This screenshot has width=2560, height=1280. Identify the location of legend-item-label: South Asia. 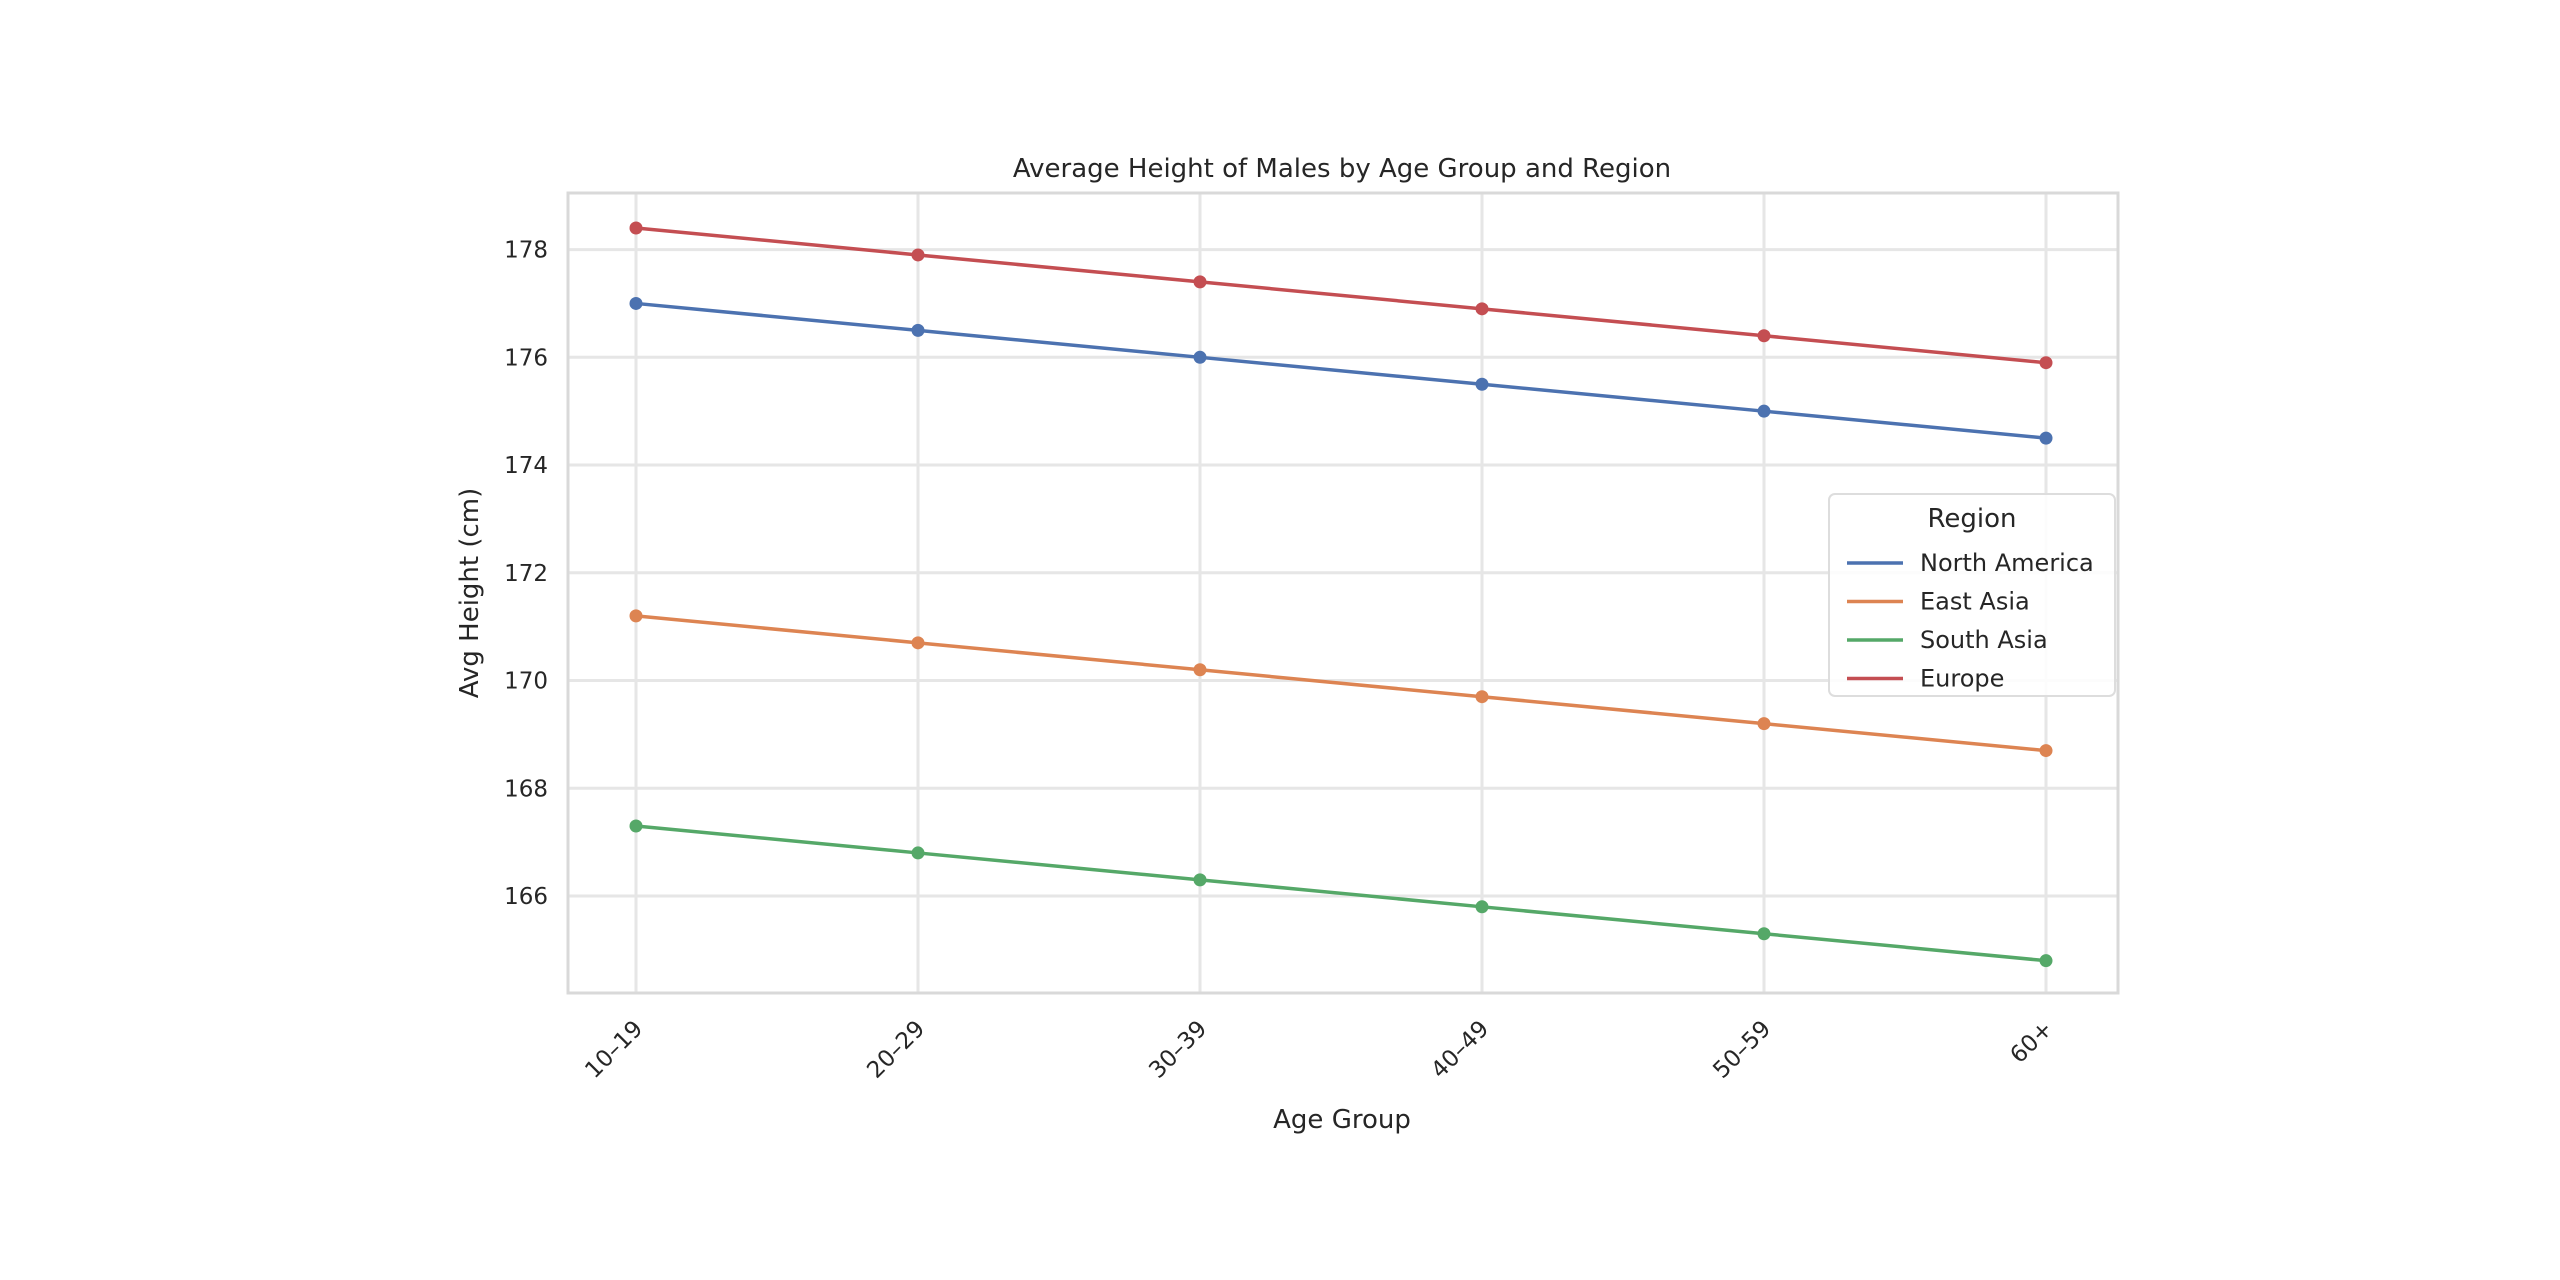
(1984, 640).